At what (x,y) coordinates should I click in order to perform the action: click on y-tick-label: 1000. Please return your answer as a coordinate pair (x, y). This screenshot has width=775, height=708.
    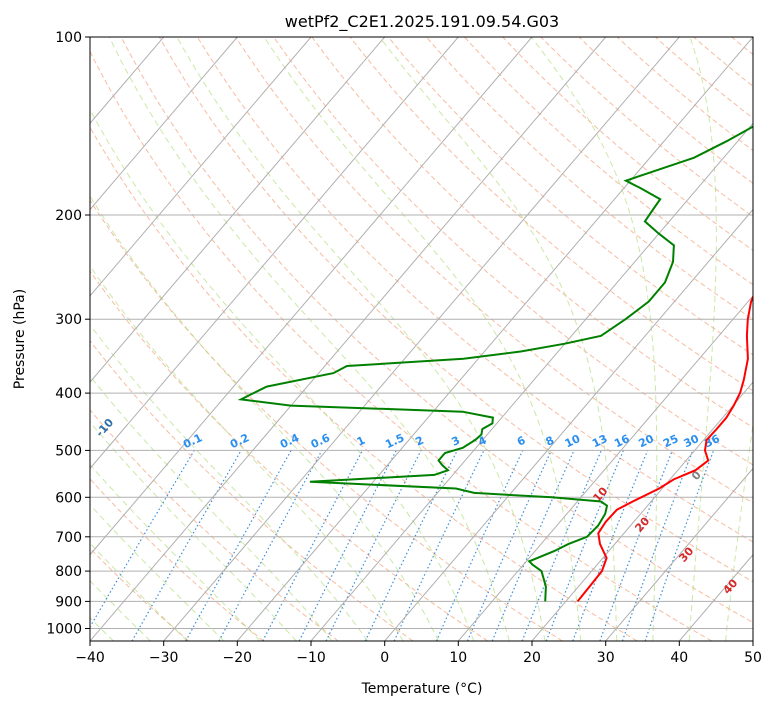
    Looking at the image, I should click on (64, 630).